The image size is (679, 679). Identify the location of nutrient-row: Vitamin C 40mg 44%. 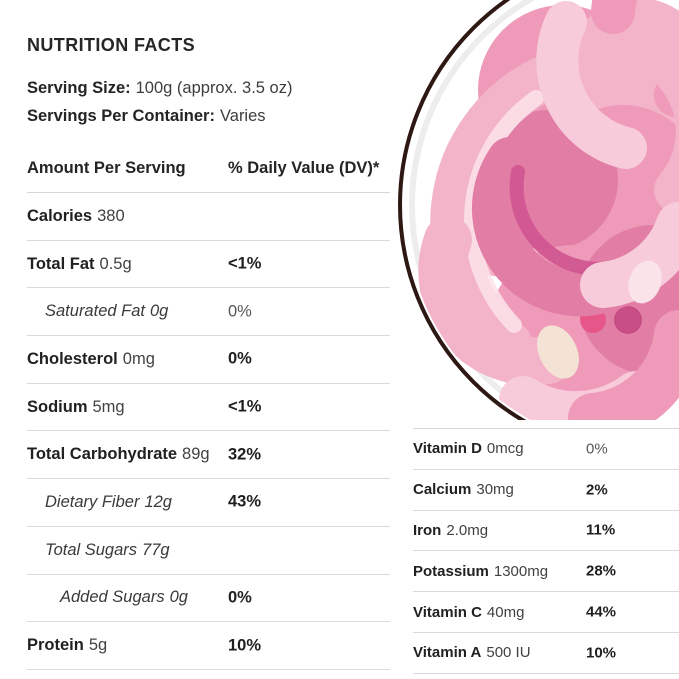
(546, 612).